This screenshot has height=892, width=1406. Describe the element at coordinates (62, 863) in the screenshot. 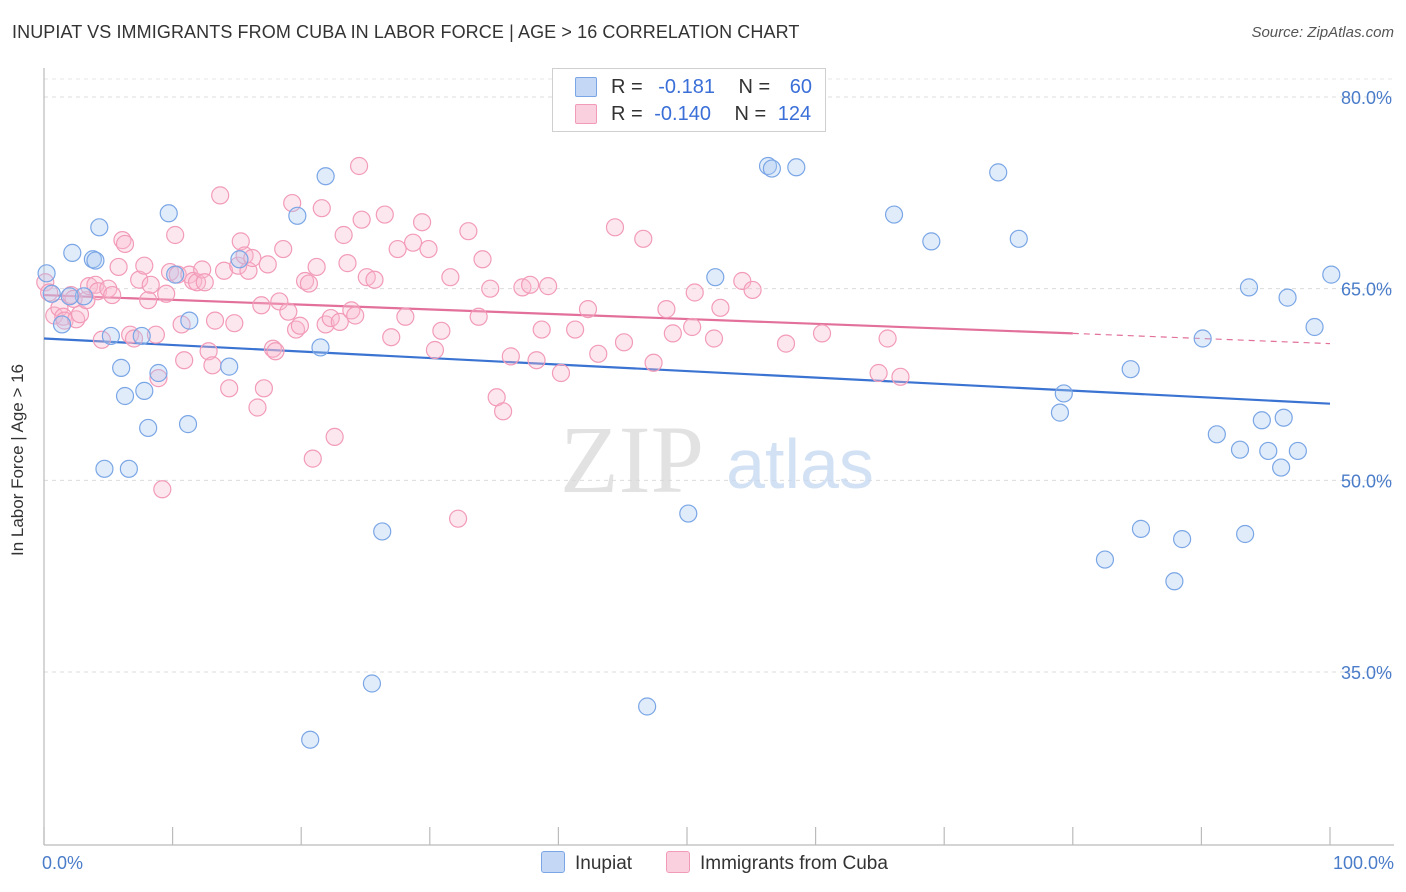

I see `x-tick-label: 0.0%` at that location.